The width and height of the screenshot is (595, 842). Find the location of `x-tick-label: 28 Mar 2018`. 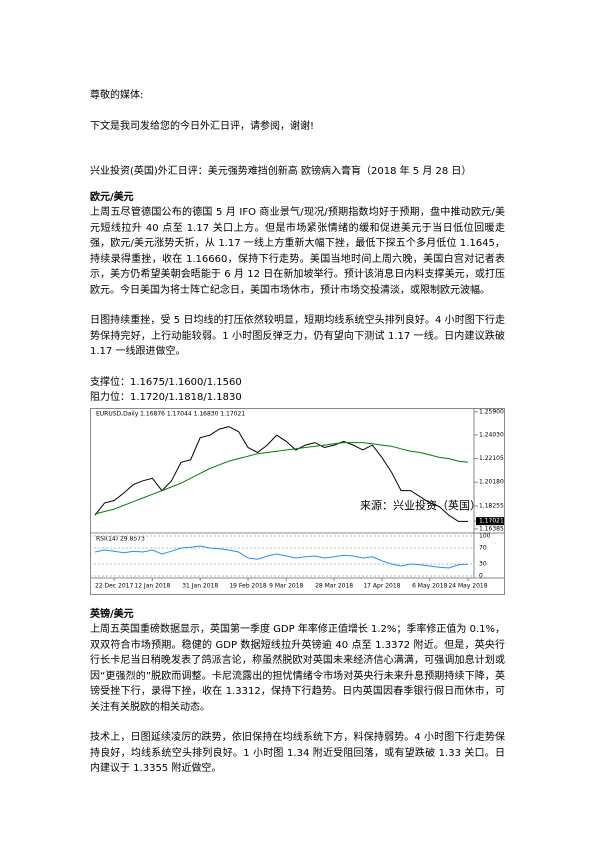

x-tick-label: 28 Mar 2018 is located at coordinates (334, 585).